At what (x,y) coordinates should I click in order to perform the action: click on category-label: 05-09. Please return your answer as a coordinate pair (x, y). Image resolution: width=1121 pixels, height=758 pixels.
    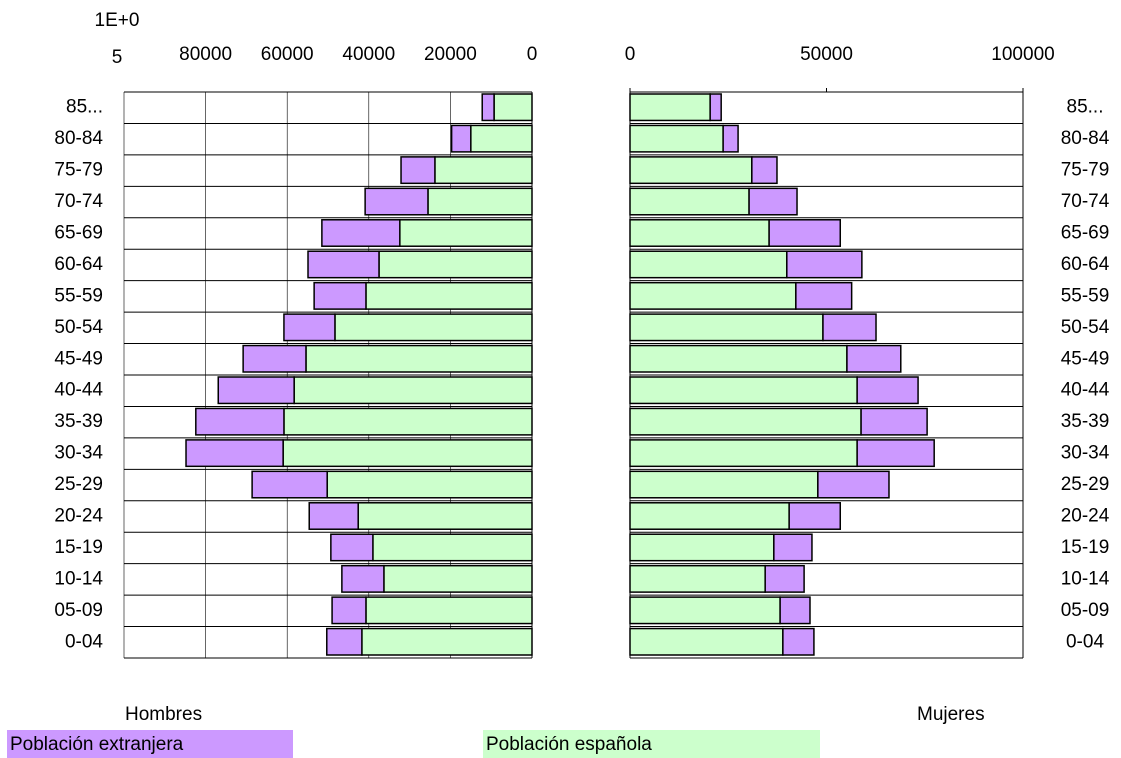
    Looking at the image, I should click on (1085, 610).